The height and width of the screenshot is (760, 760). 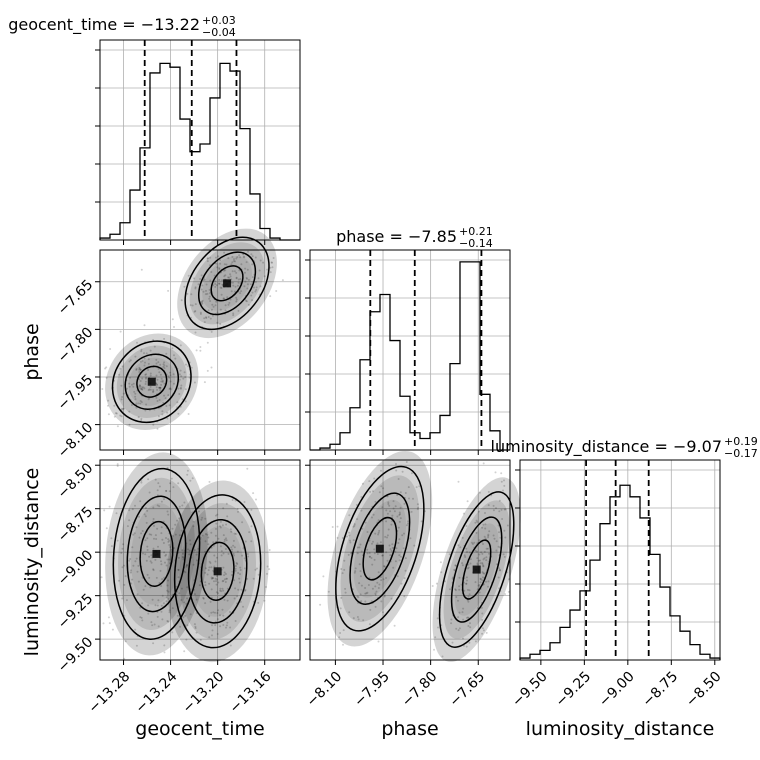 What do you see at coordinates (574, 690) in the screenshot?
I see `x-tick-label: −9.25` at bounding box center [574, 690].